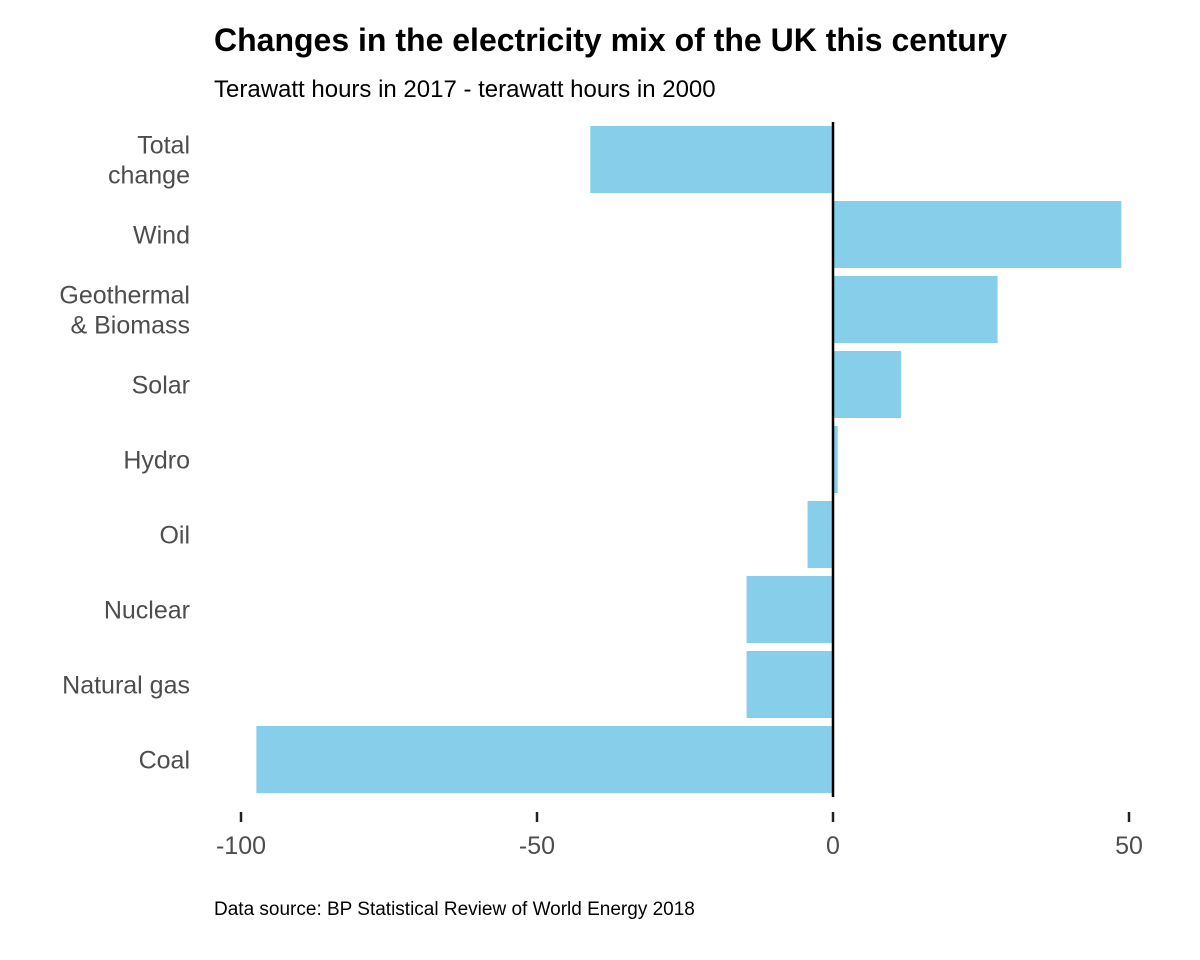  I want to click on category-label: Oil, so click(174, 536).